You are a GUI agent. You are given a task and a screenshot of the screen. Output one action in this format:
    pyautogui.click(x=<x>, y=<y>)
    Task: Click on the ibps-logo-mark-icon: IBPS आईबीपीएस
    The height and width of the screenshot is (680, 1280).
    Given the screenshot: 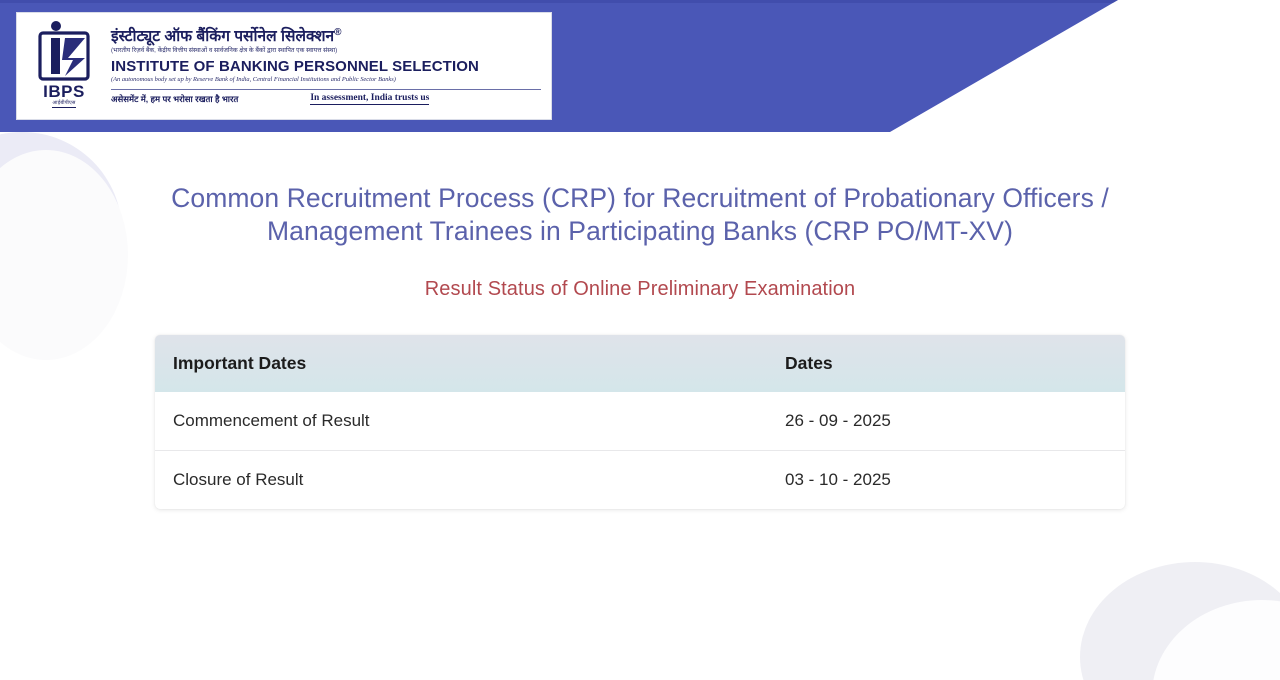 What is the action you would take?
    pyautogui.click(x=64, y=66)
    